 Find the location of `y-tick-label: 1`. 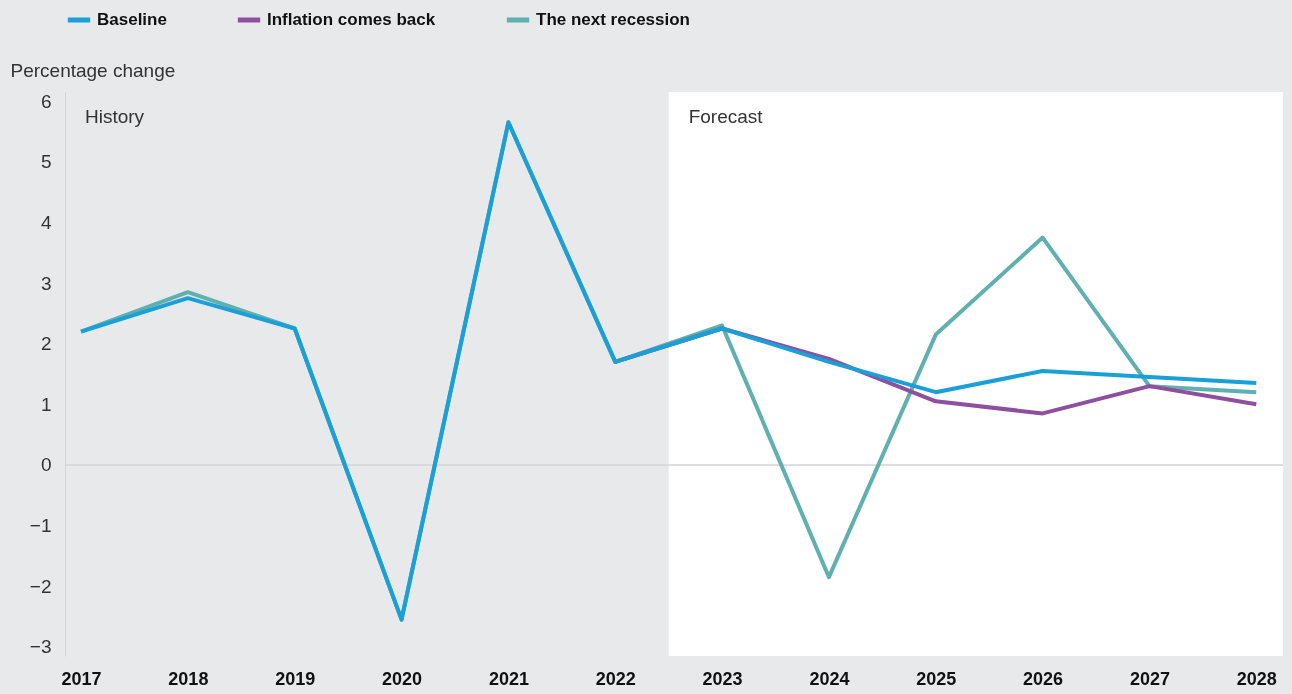

y-tick-label: 1 is located at coordinates (46, 404).